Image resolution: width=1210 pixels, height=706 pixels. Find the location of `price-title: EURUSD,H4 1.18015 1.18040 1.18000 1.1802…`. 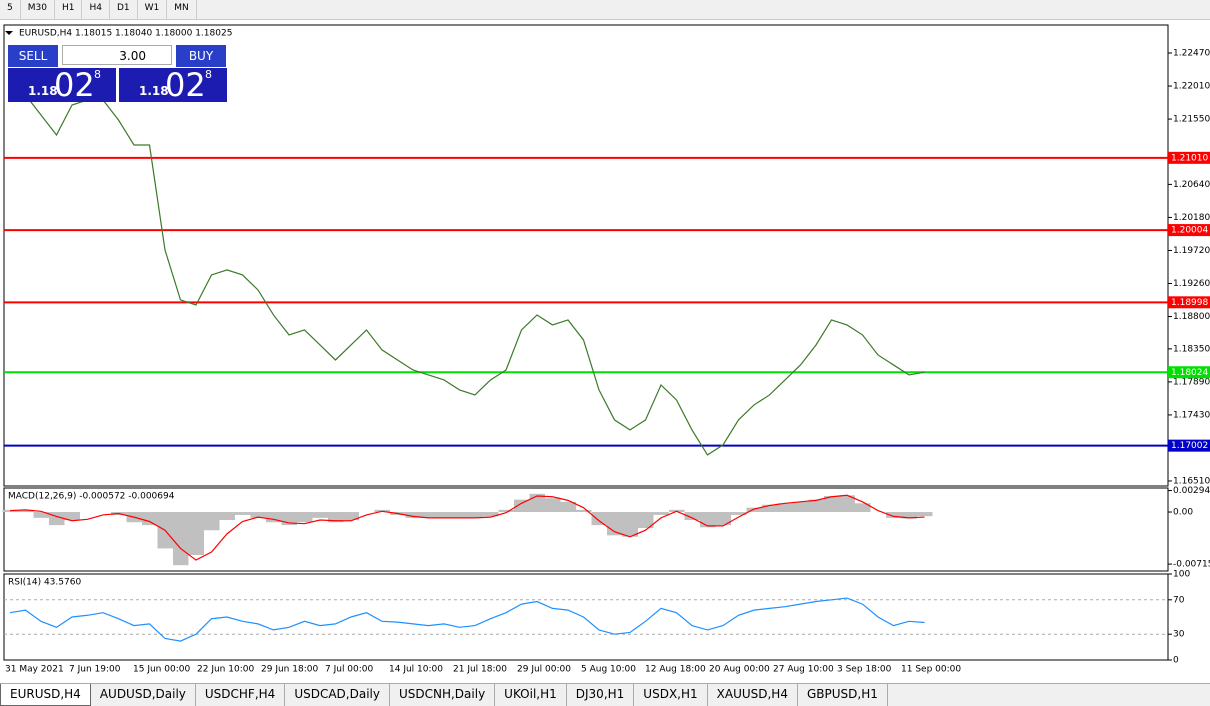

price-title: EURUSD,H4 1.18015 1.18040 1.18000 1.1802… is located at coordinates (125, 34).